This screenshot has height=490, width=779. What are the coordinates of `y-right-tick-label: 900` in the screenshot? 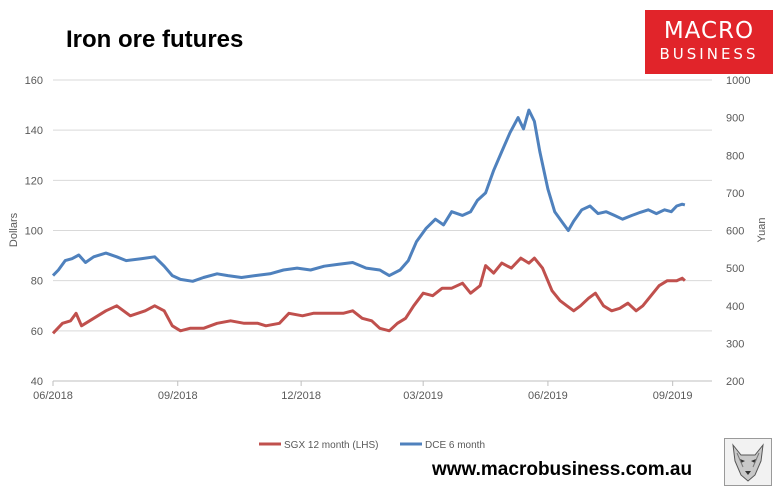 It's located at (735, 119).